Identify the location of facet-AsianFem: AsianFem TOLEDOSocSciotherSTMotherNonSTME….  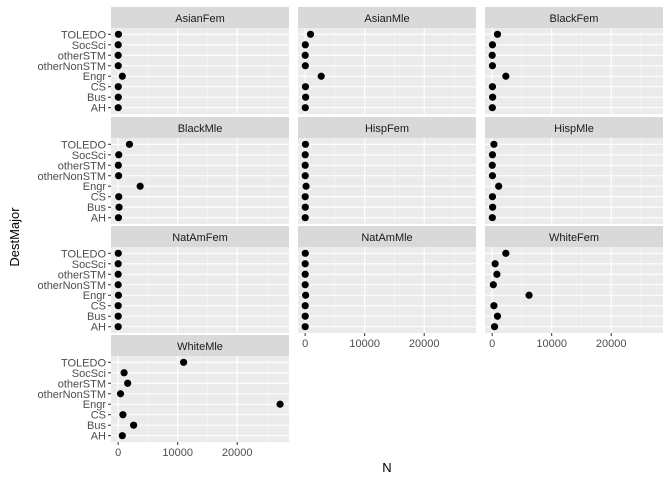
(163, 61).